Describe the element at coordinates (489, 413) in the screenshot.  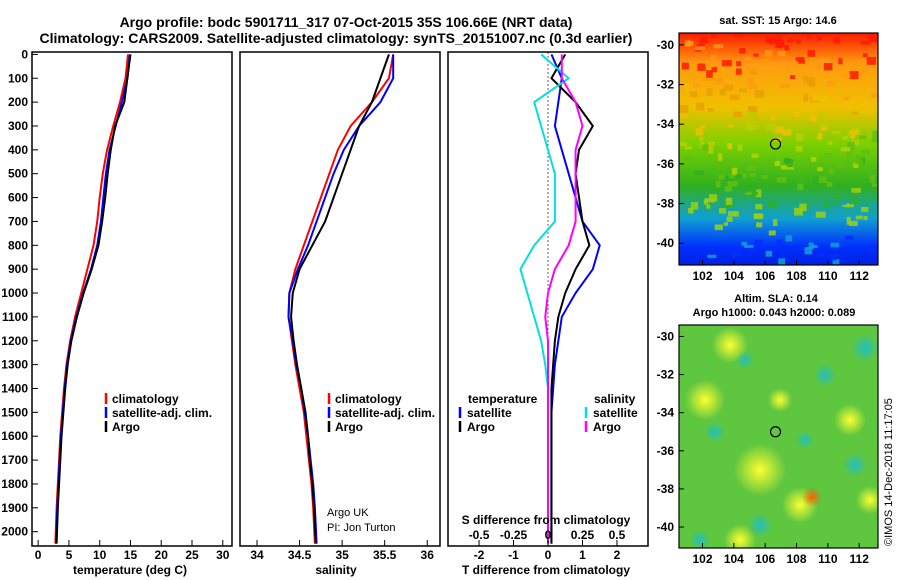
I see `diff-legend-label: satellite` at that location.